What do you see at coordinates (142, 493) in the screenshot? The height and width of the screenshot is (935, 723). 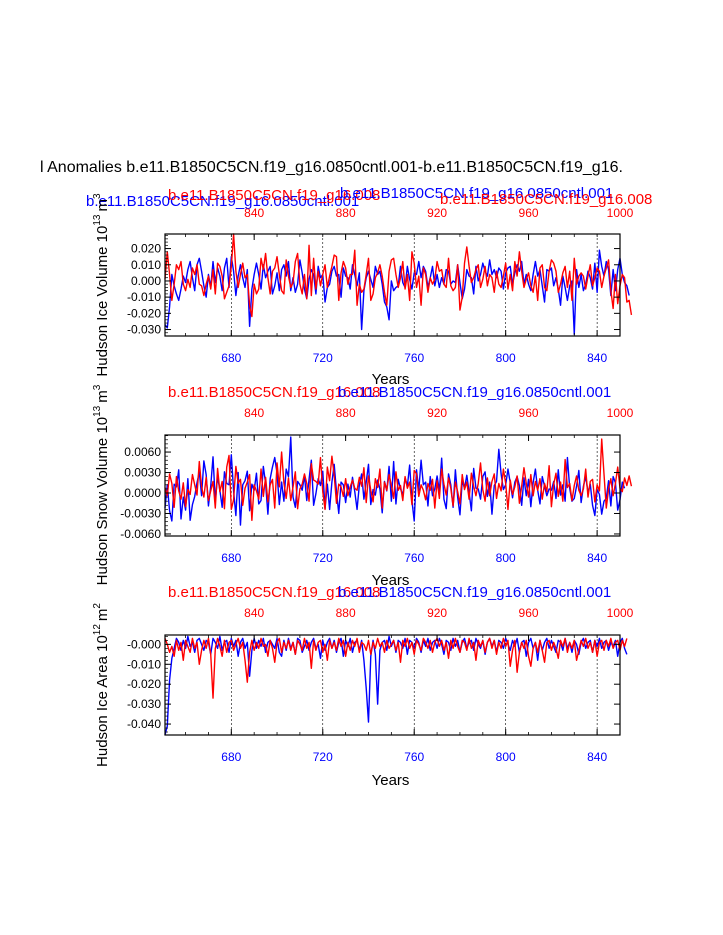 I see `y-tick-label: 0.0000` at bounding box center [142, 493].